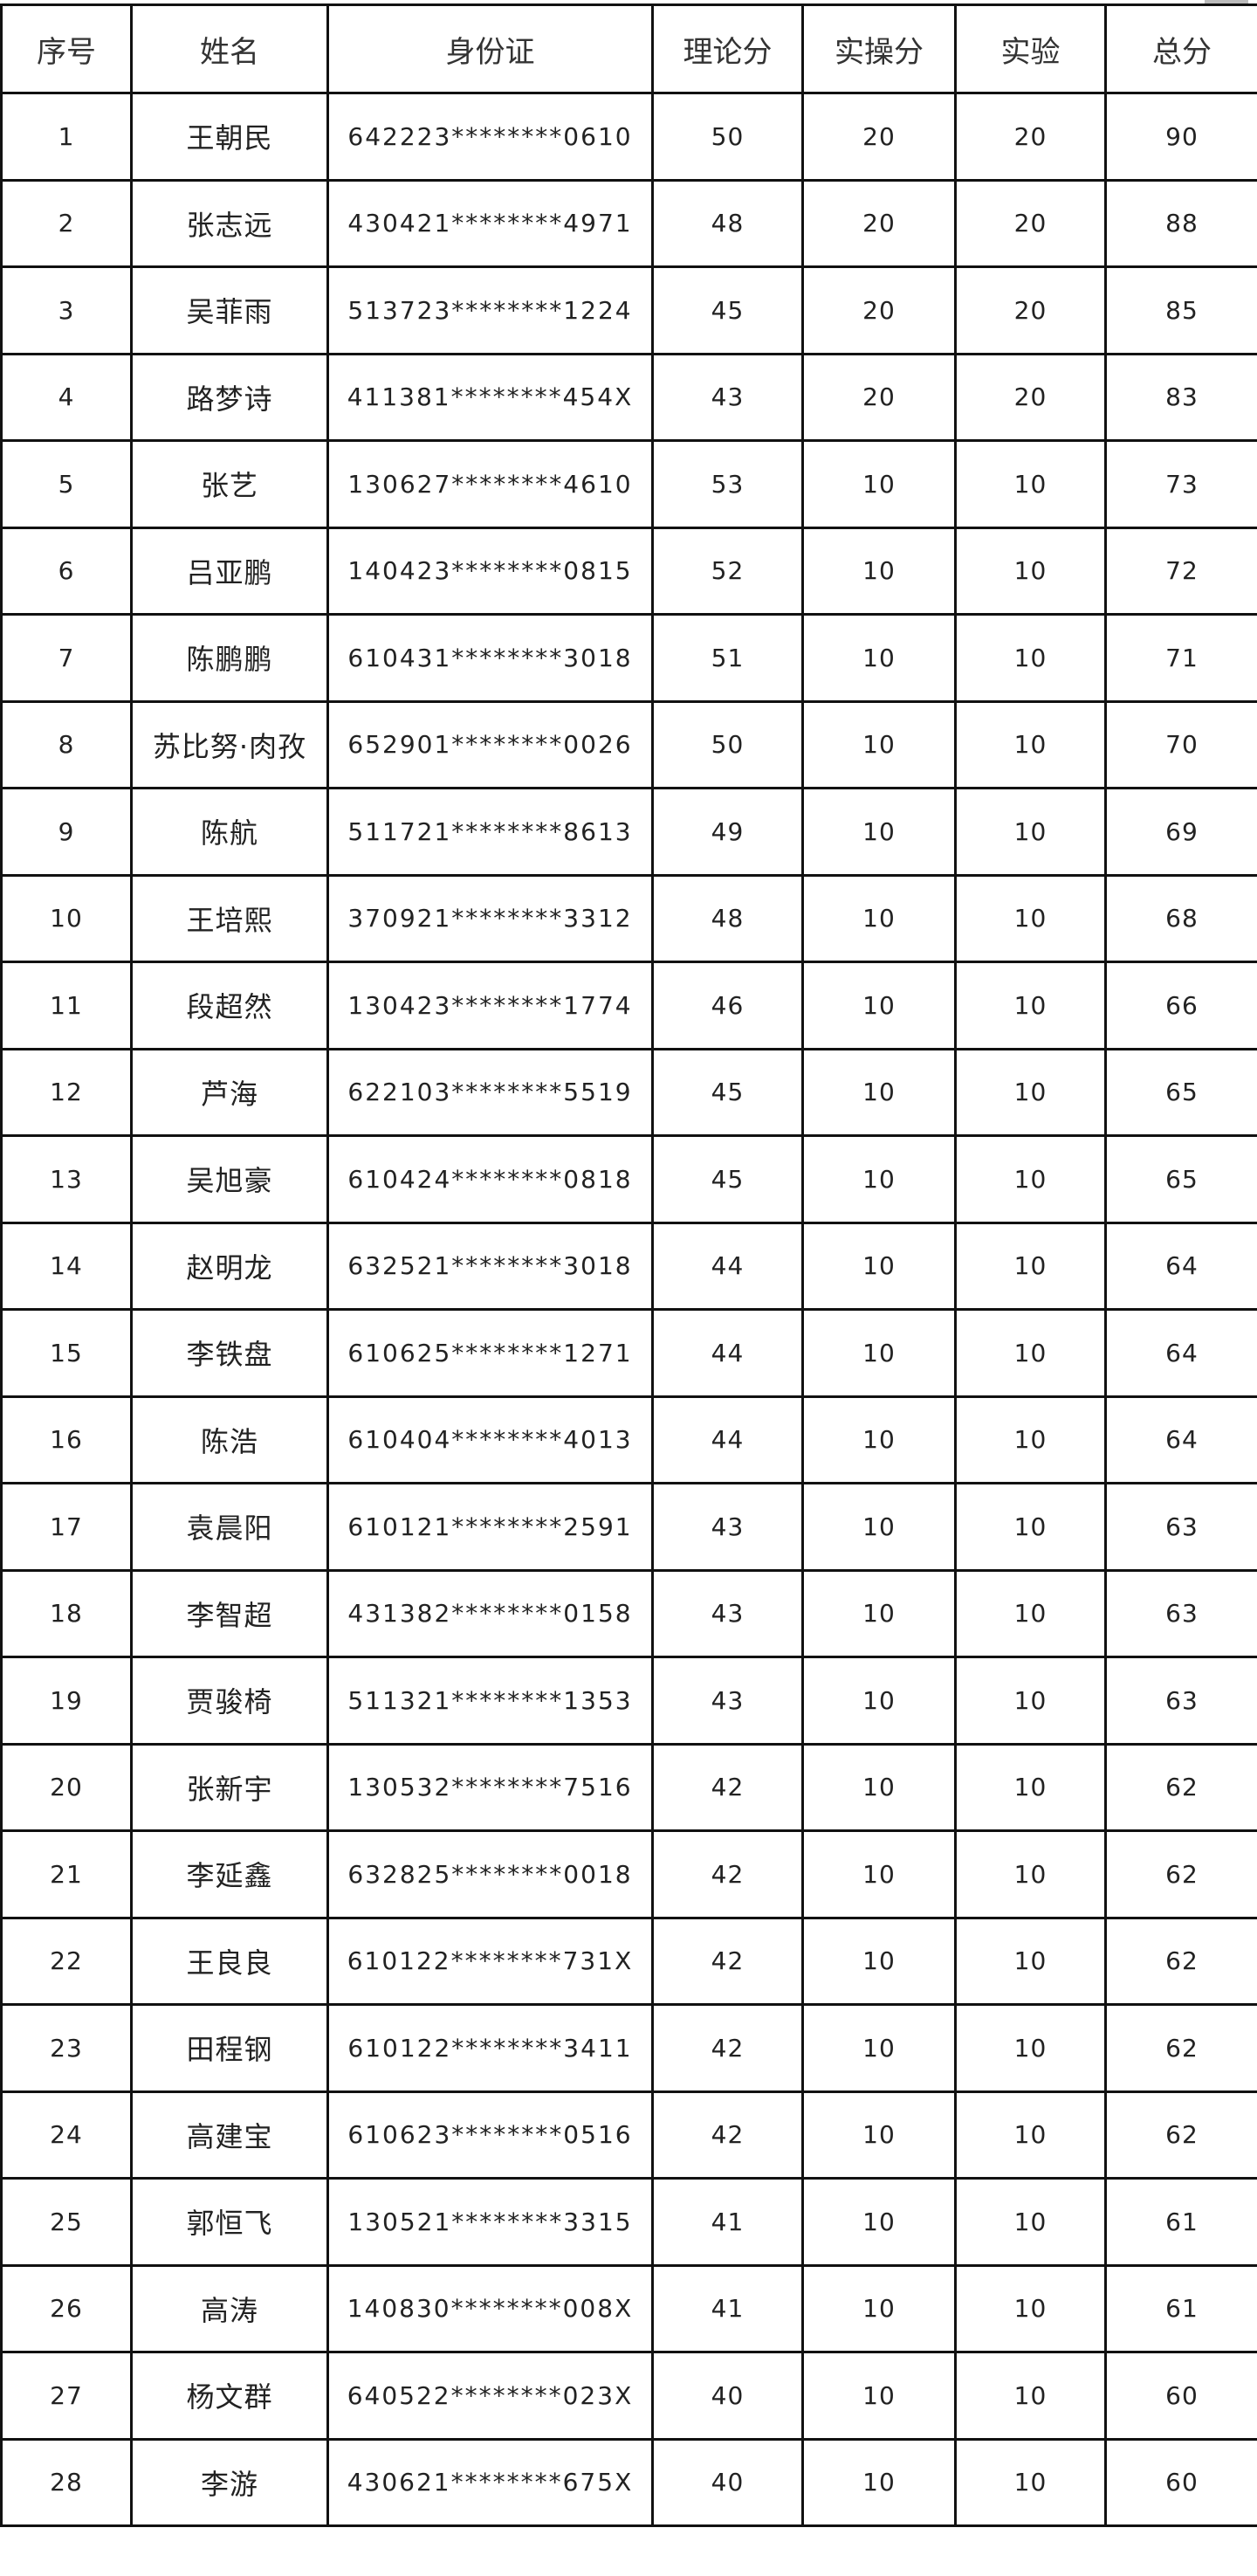  Describe the element at coordinates (229, 1613) in the screenshot. I see `cell-name: 李智超` at that location.